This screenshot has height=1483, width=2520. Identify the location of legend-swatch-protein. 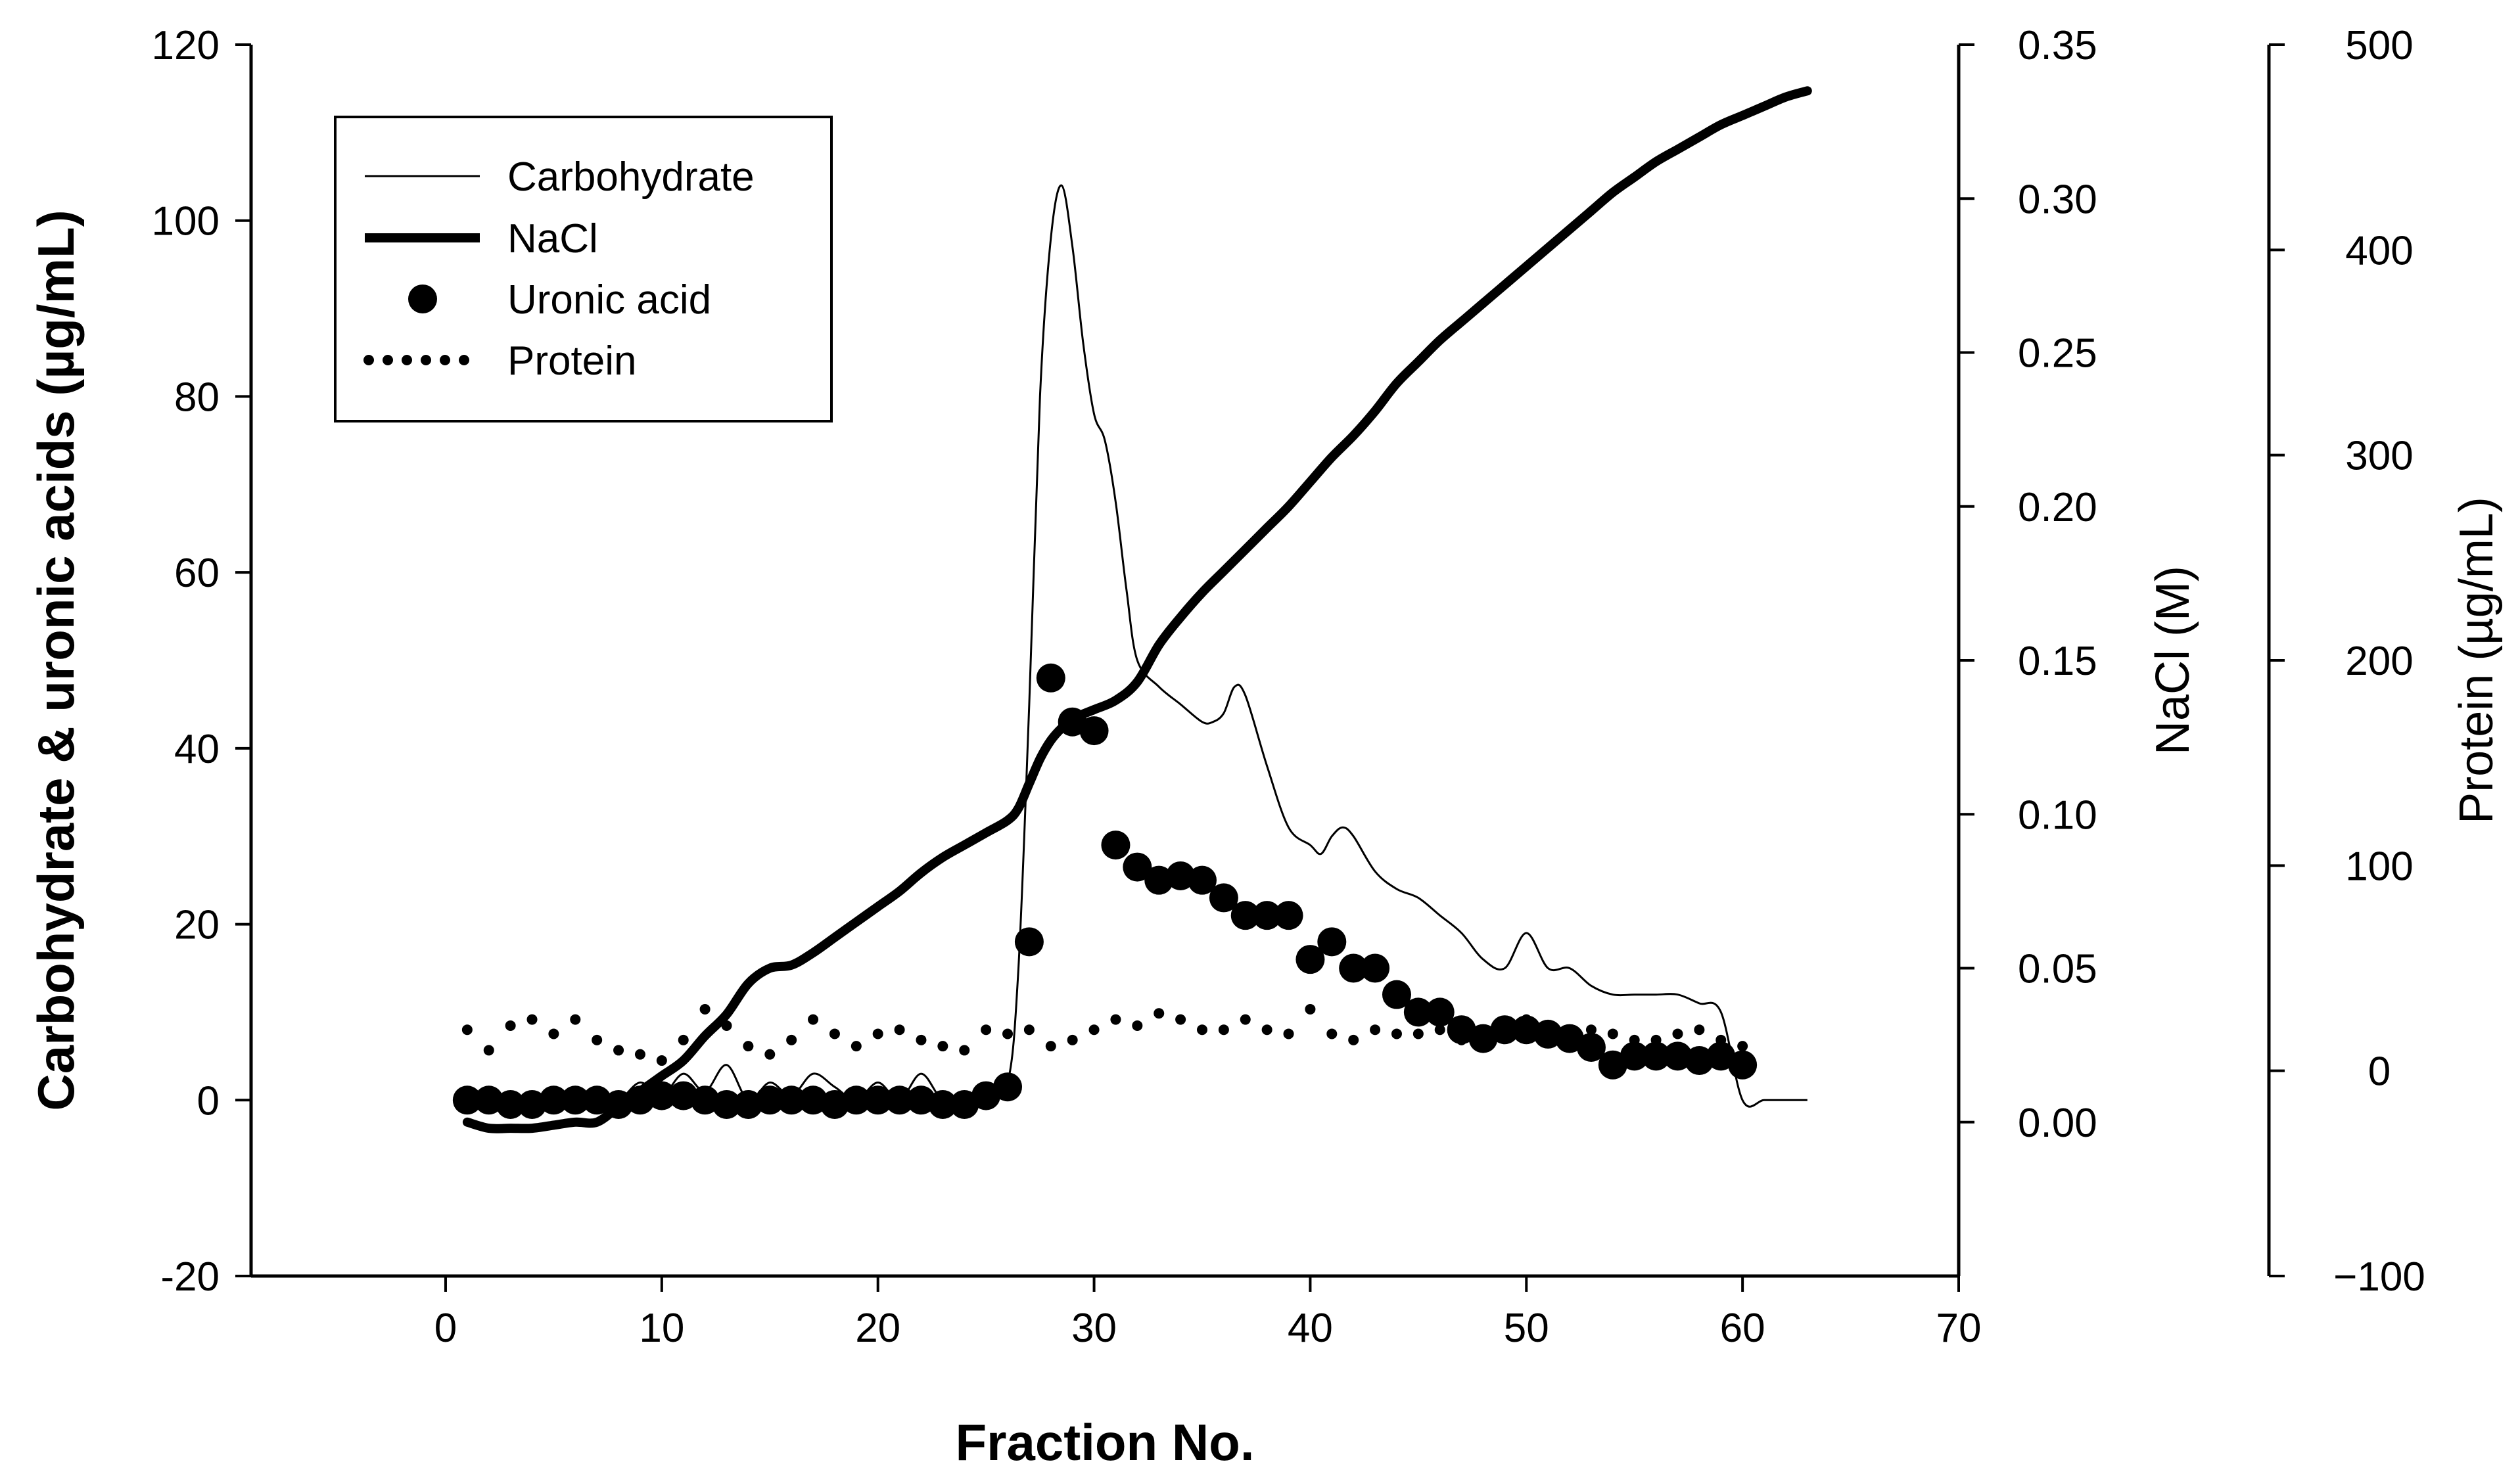
(416, 360).